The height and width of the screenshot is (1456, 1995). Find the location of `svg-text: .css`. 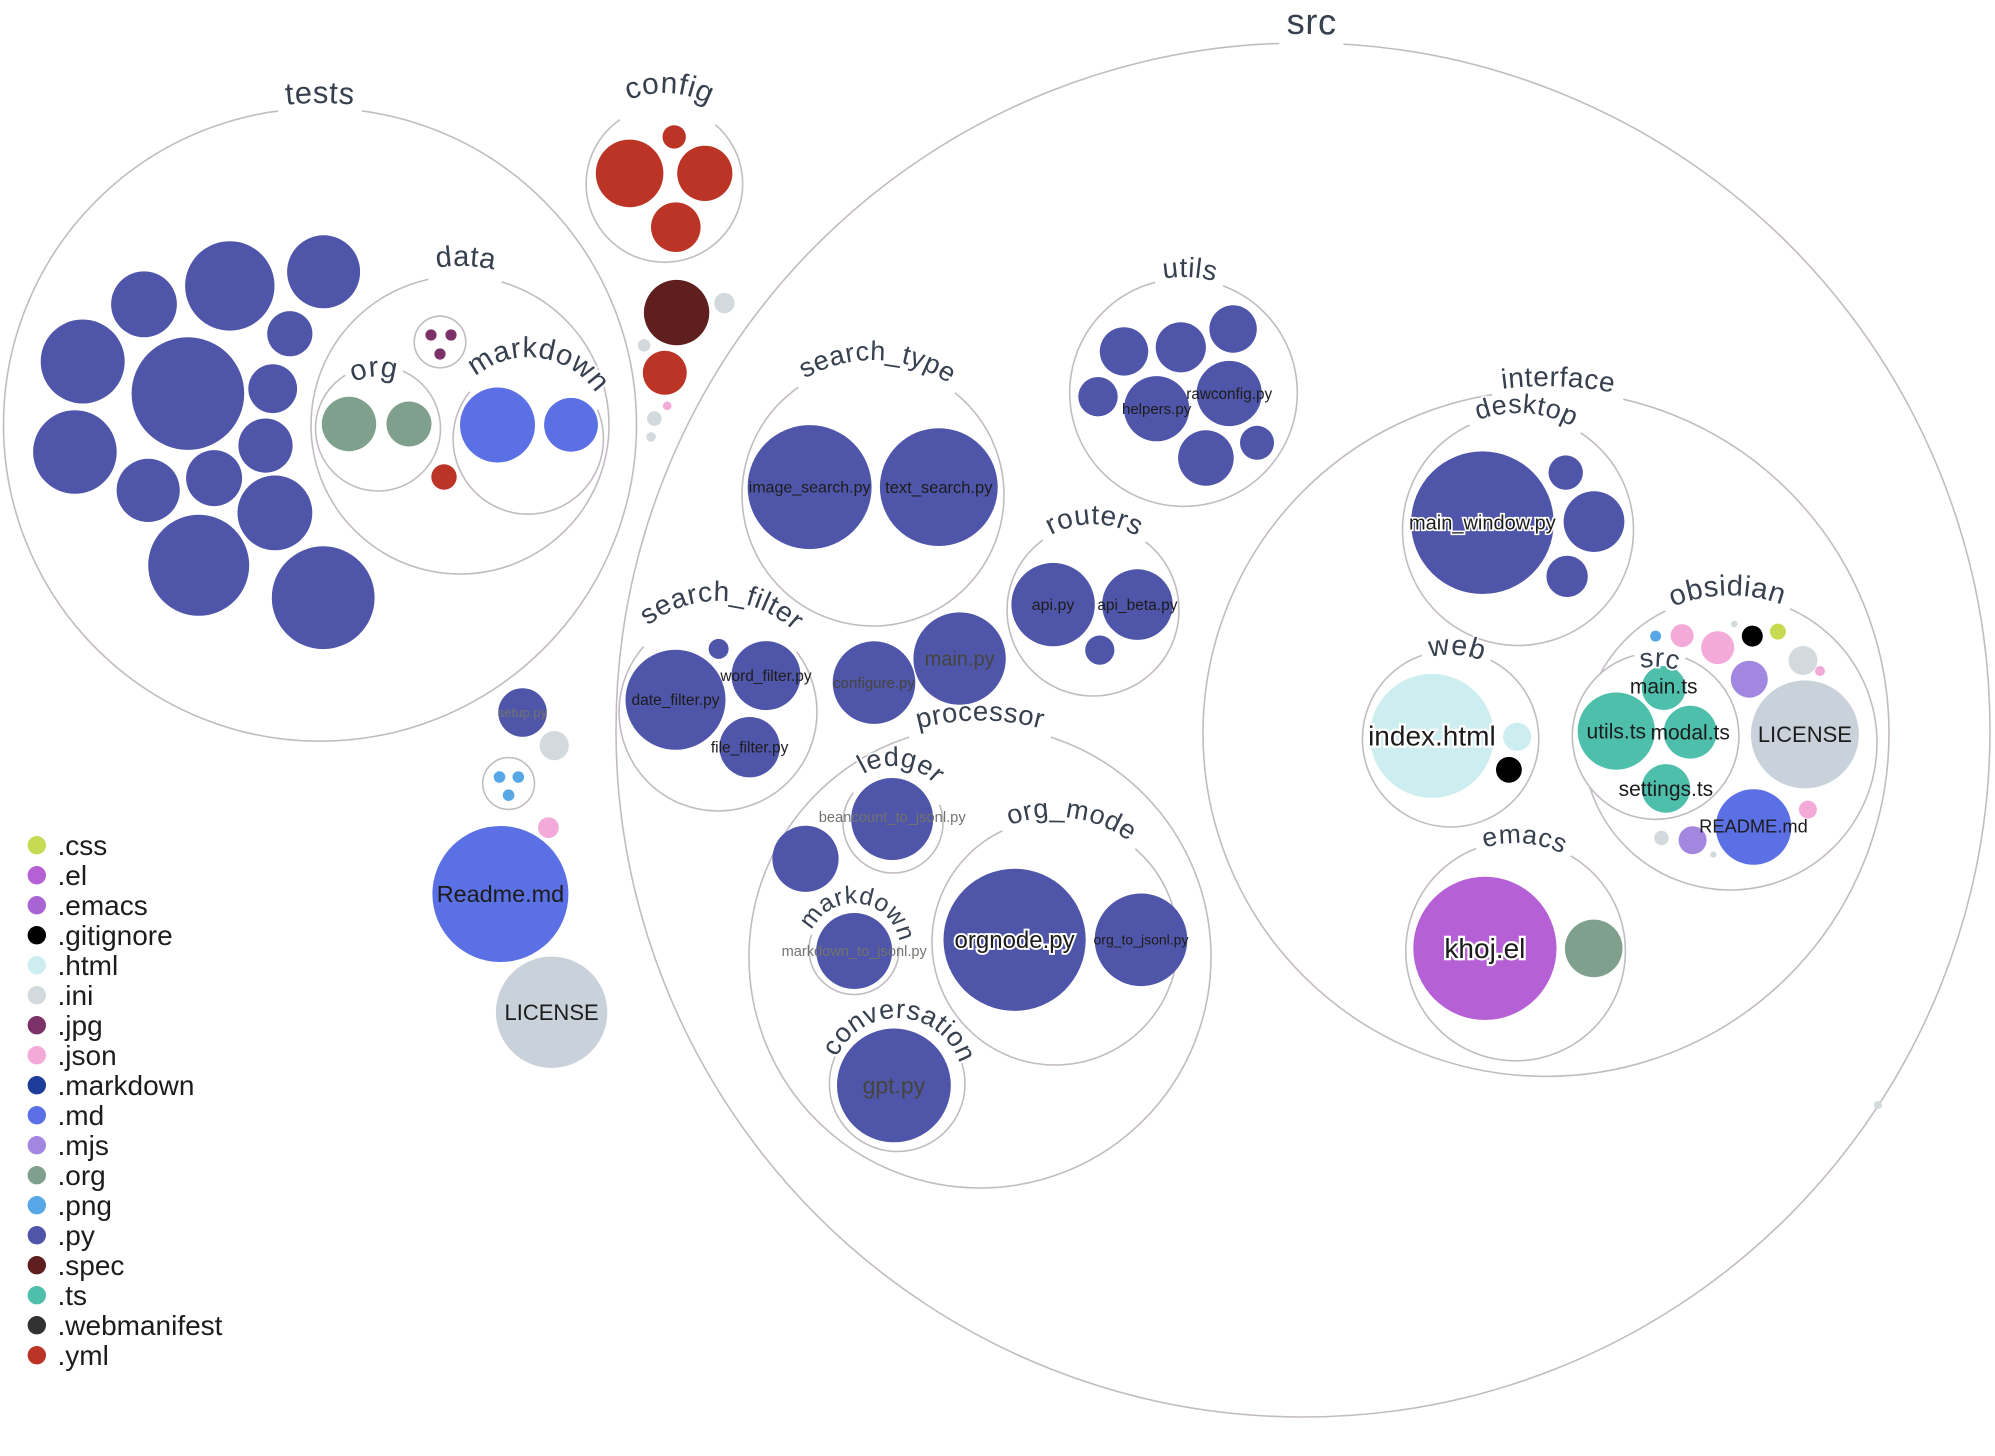

svg-text: .css is located at coordinates (83, 845).